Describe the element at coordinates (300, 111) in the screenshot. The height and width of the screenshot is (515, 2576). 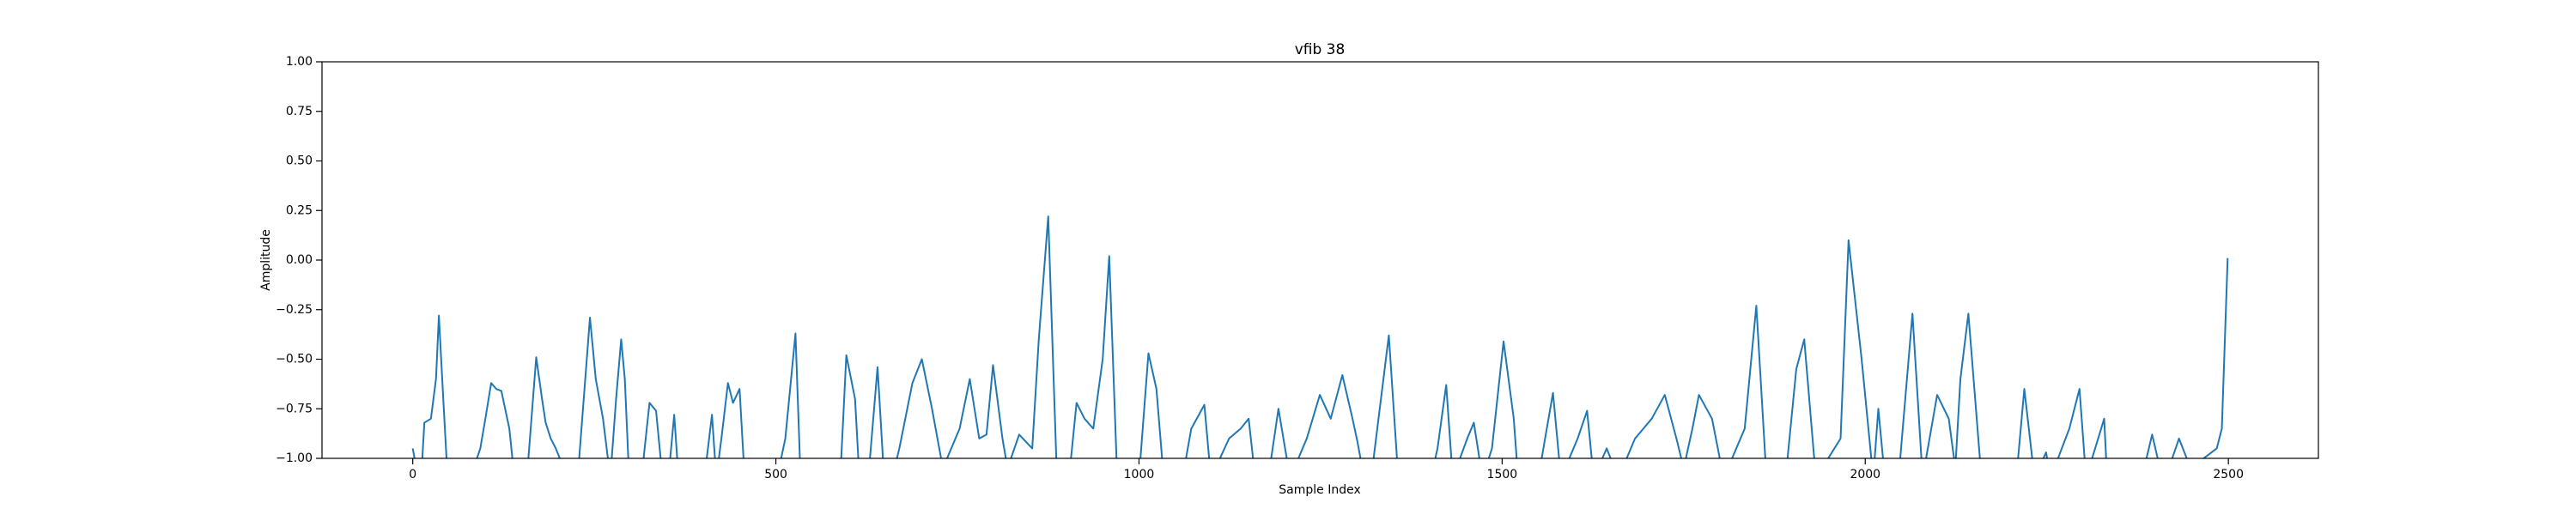
I see `y-tick-label: 0.75` at that location.